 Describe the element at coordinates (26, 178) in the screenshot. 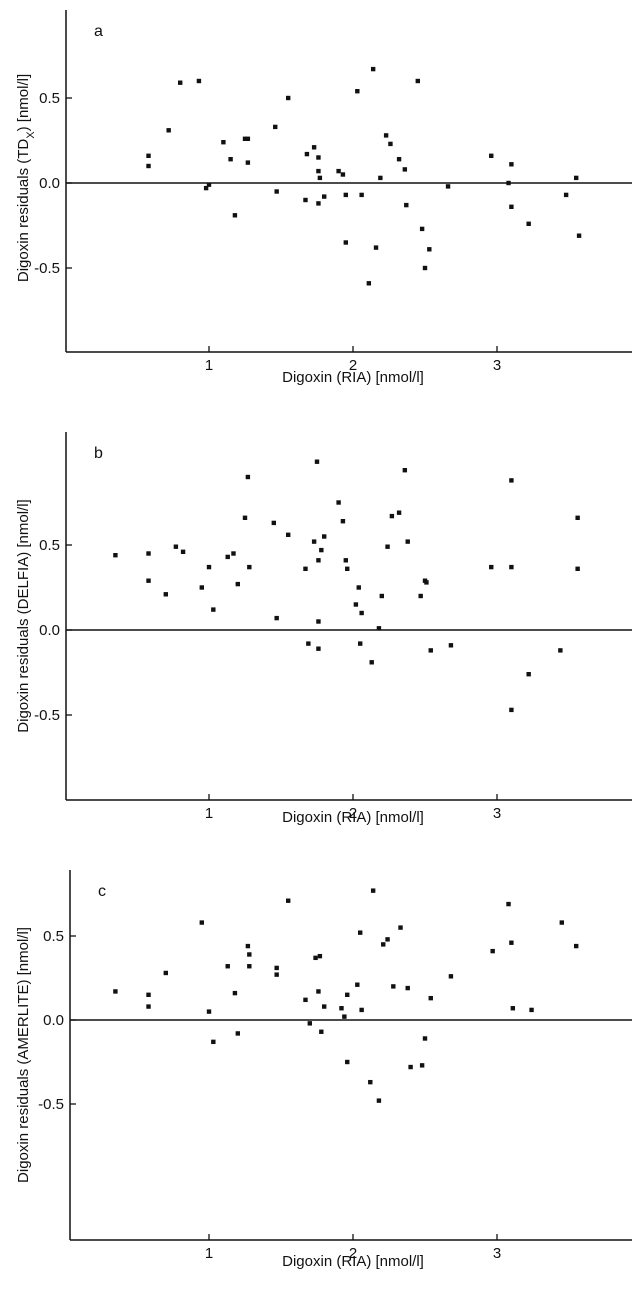

I see `y-axis-label: Digoxin residuals (TDX) [nmol/l]` at that location.